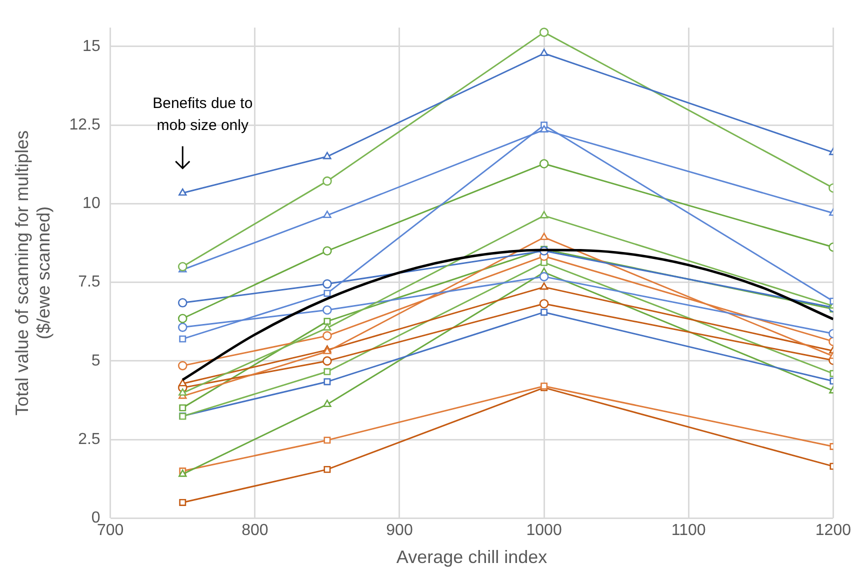 Image resolution: width=862 pixels, height=581 pixels. Describe the element at coordinates (255, 531) in the screenshot. I see `x-tick-label: 800` at that location.